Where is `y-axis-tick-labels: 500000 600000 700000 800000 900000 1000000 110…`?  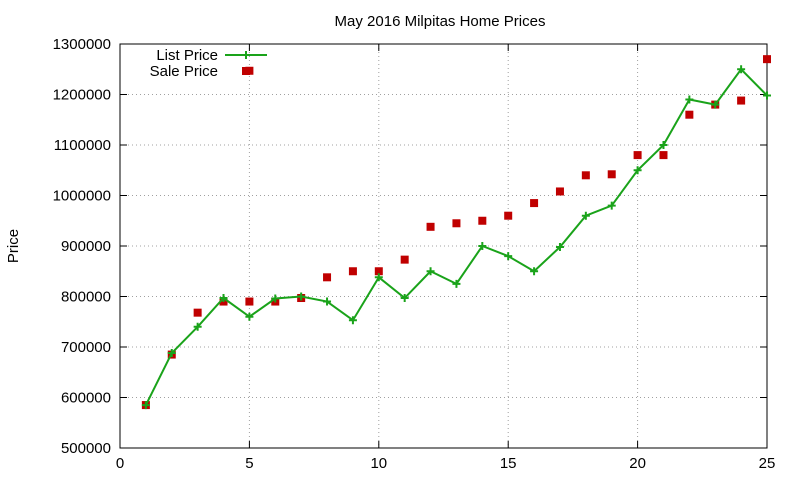
y-axis-tick-labels: 500000 600000 700000 800000 900000 1000000 110… is located at coordinates (82, 246).